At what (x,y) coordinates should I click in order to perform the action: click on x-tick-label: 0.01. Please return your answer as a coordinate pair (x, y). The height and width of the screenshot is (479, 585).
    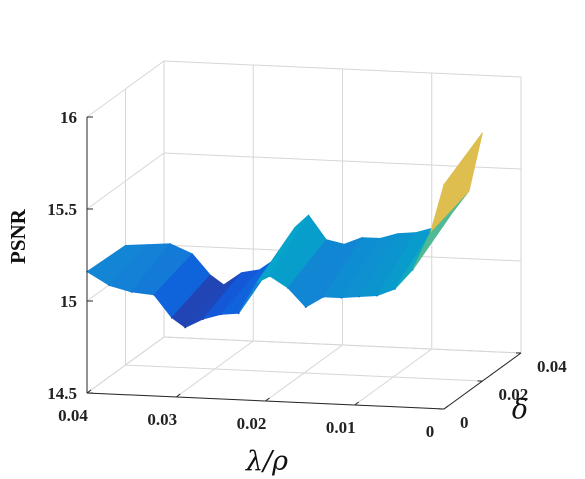
    Looking at the image, I should click on (341, 427).